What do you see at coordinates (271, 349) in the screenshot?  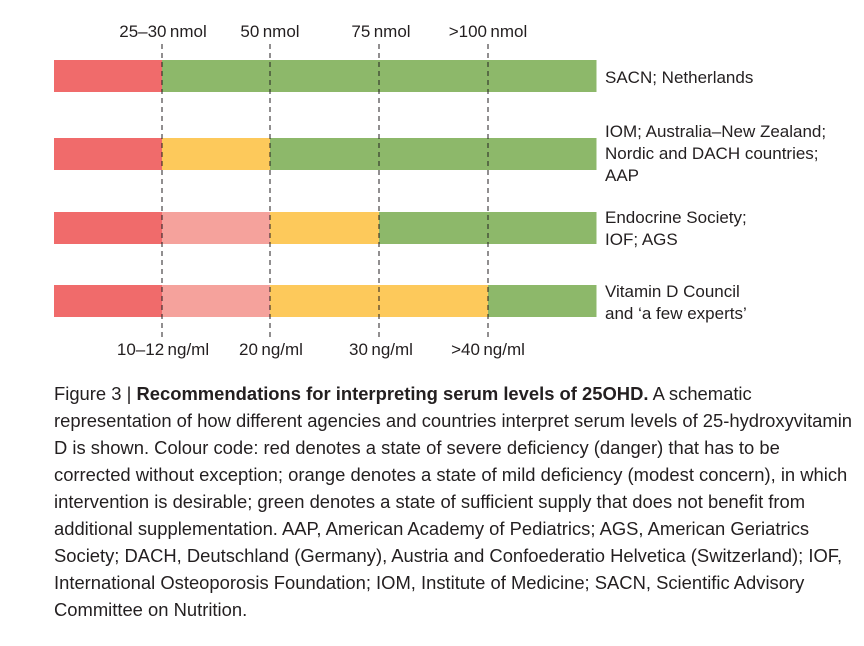 I see `ngml-threshold-label: 20 ng/ml` at bounding box center [271, 349].